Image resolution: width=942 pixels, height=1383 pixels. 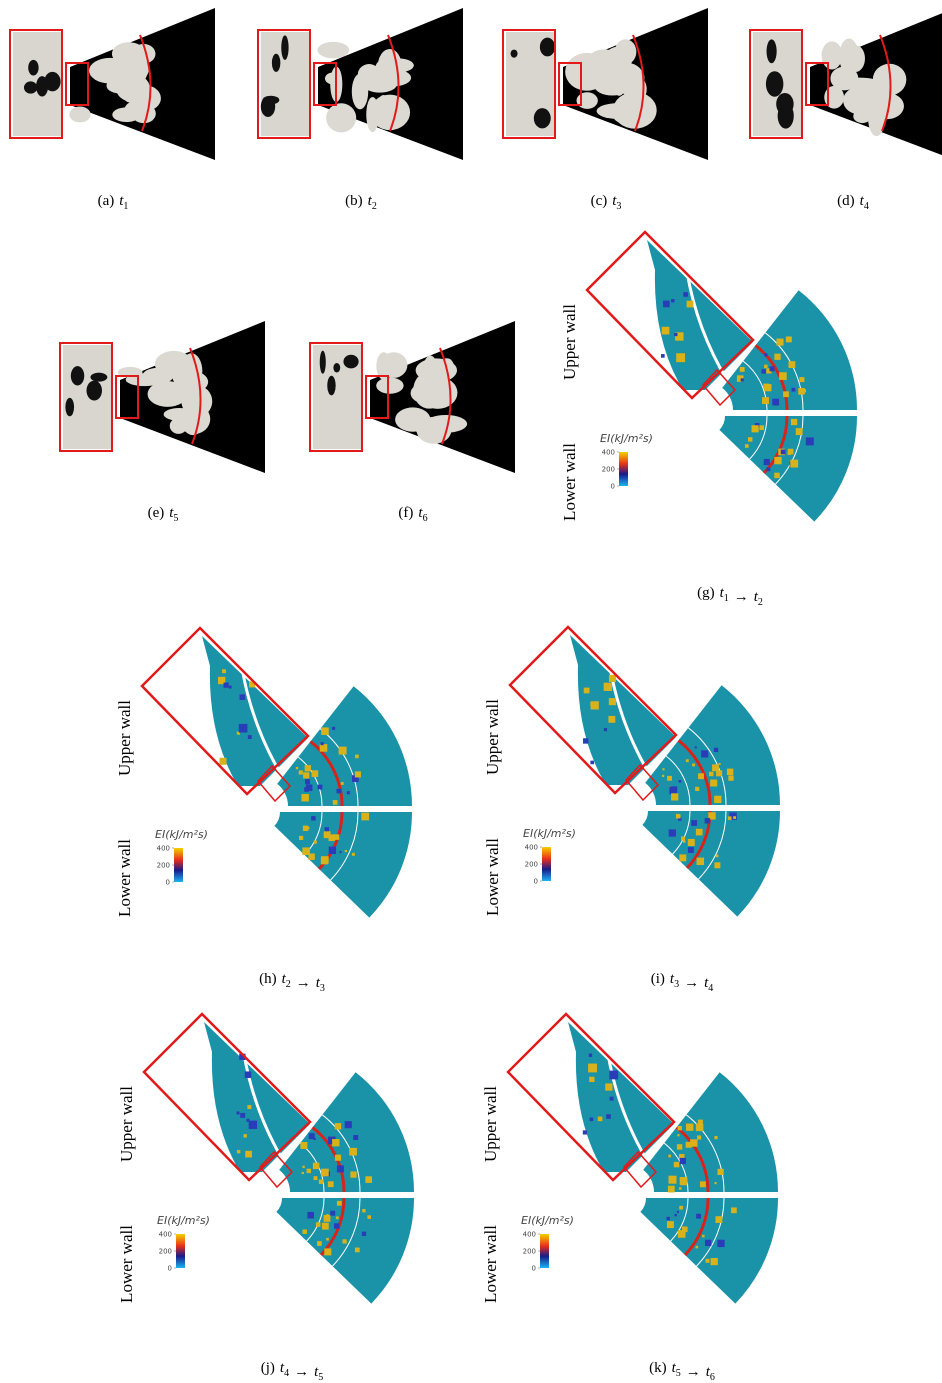 I want to click on colorbar-tick-label: 200, so click(x=163, y=866).